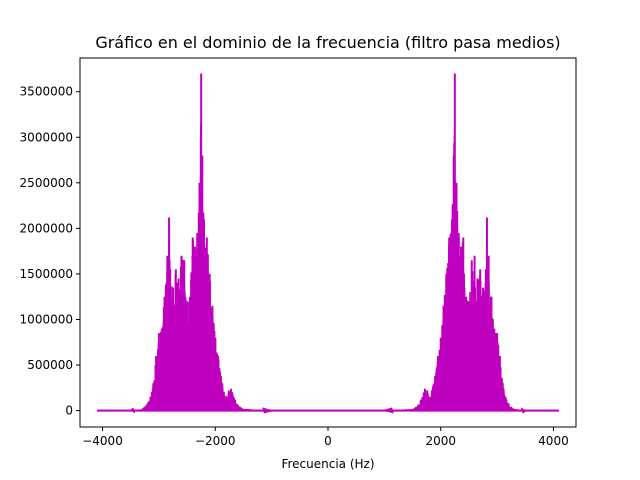  What do you see at coordinates (46, 183) in the screenshot?
I see `y-tick-label: 2500000` at bounding box center [46, 183].